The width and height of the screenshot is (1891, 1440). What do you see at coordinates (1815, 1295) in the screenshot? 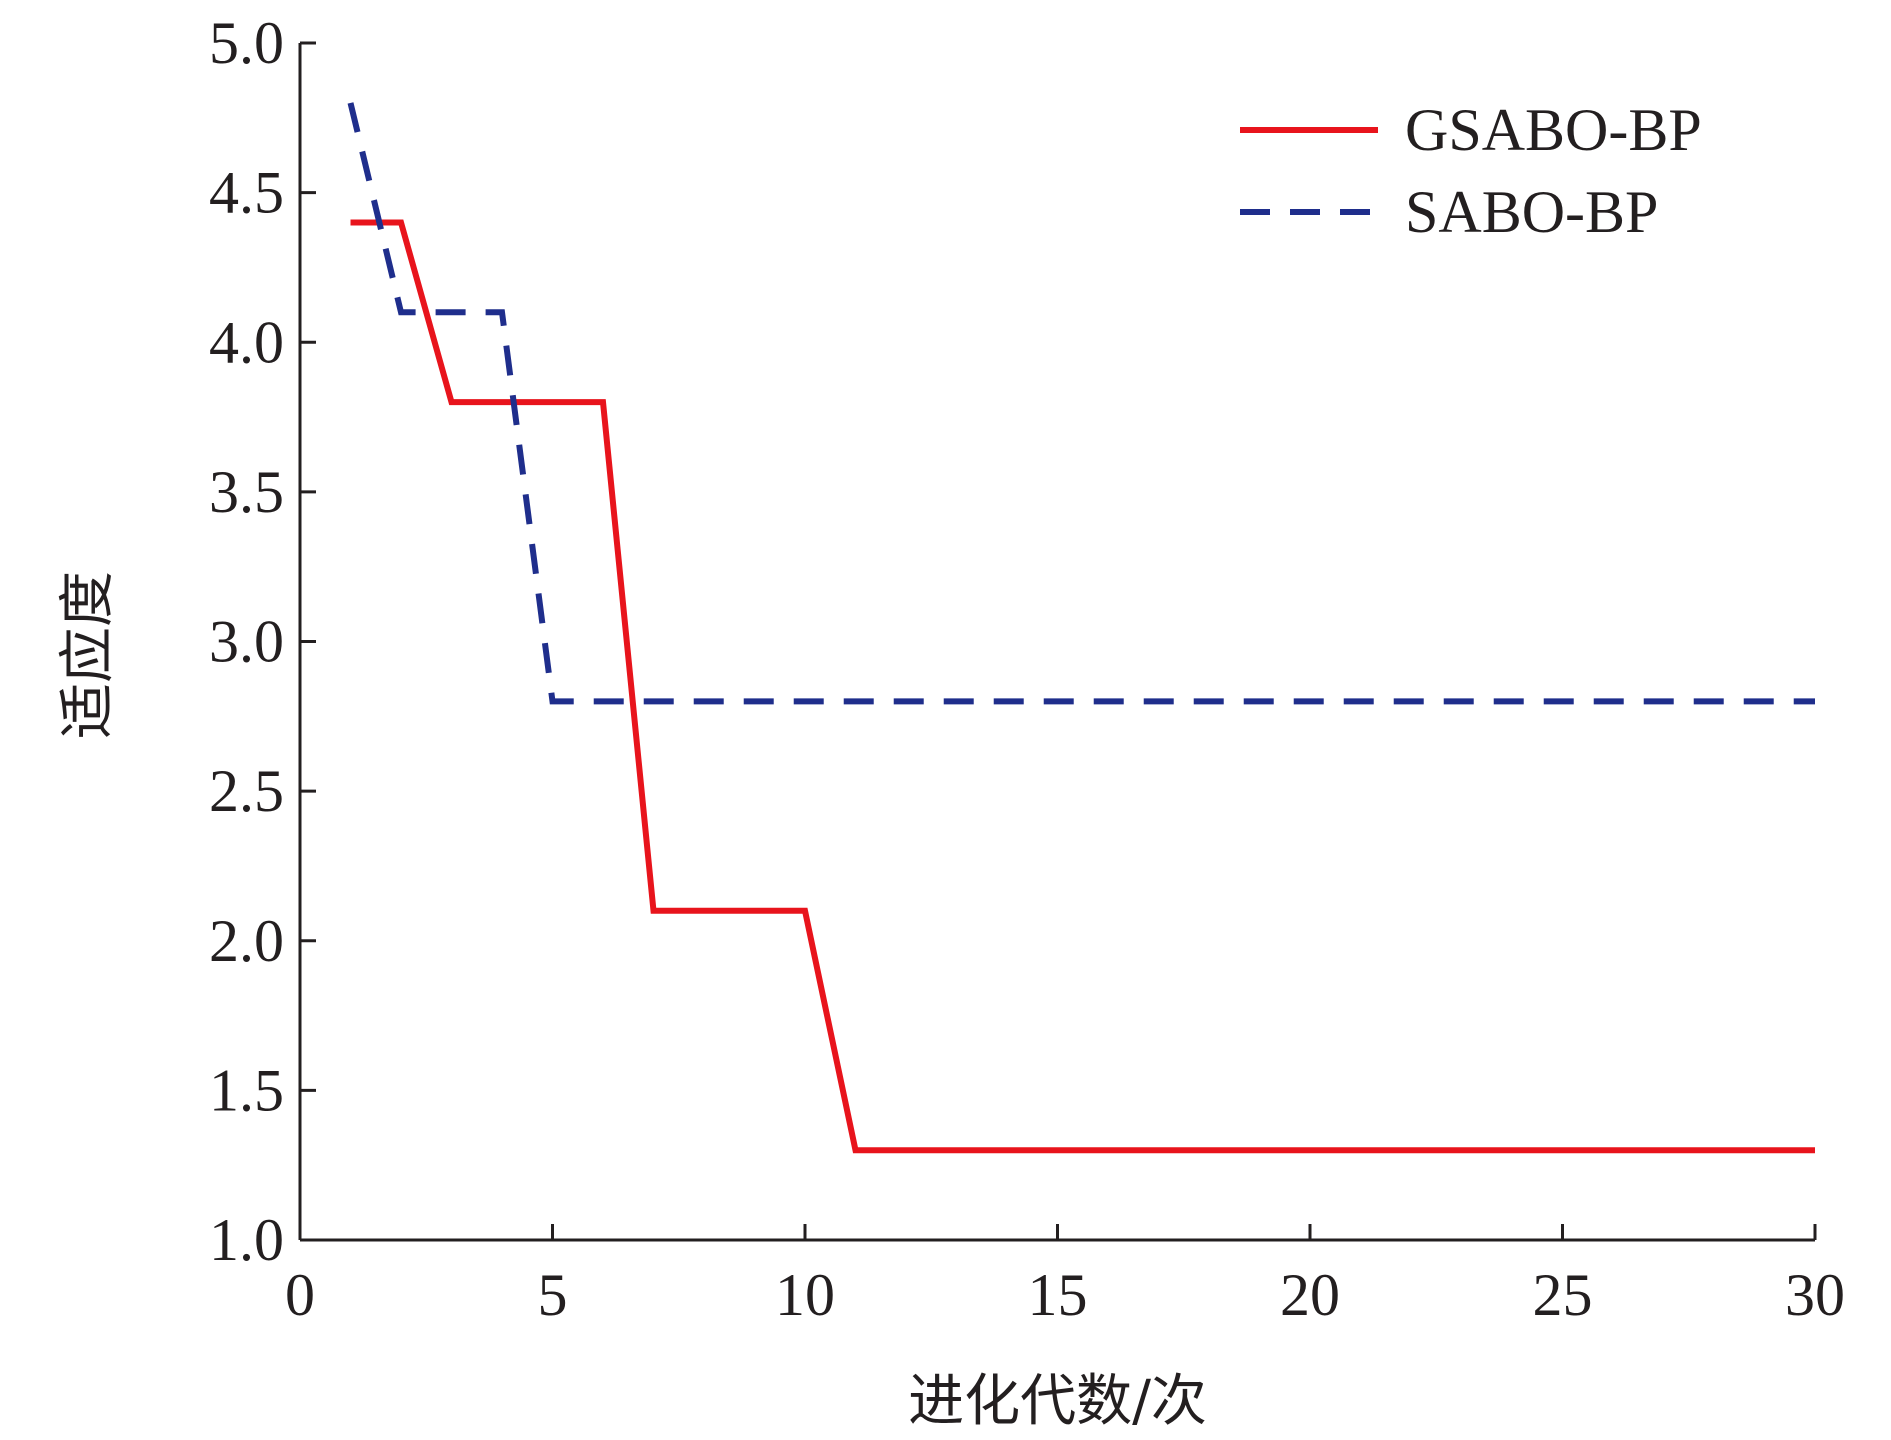
I see `x-tick-label: 30` at bounding box center [1815, 1295].